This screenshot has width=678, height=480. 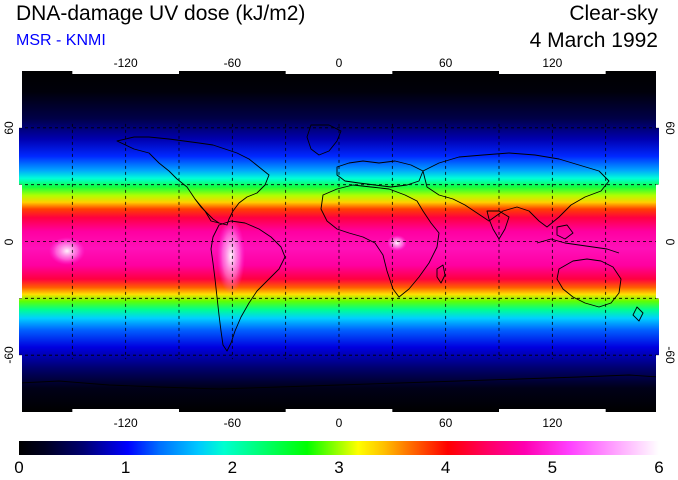 I want to click on colorbar, so click(x=339, y=448).